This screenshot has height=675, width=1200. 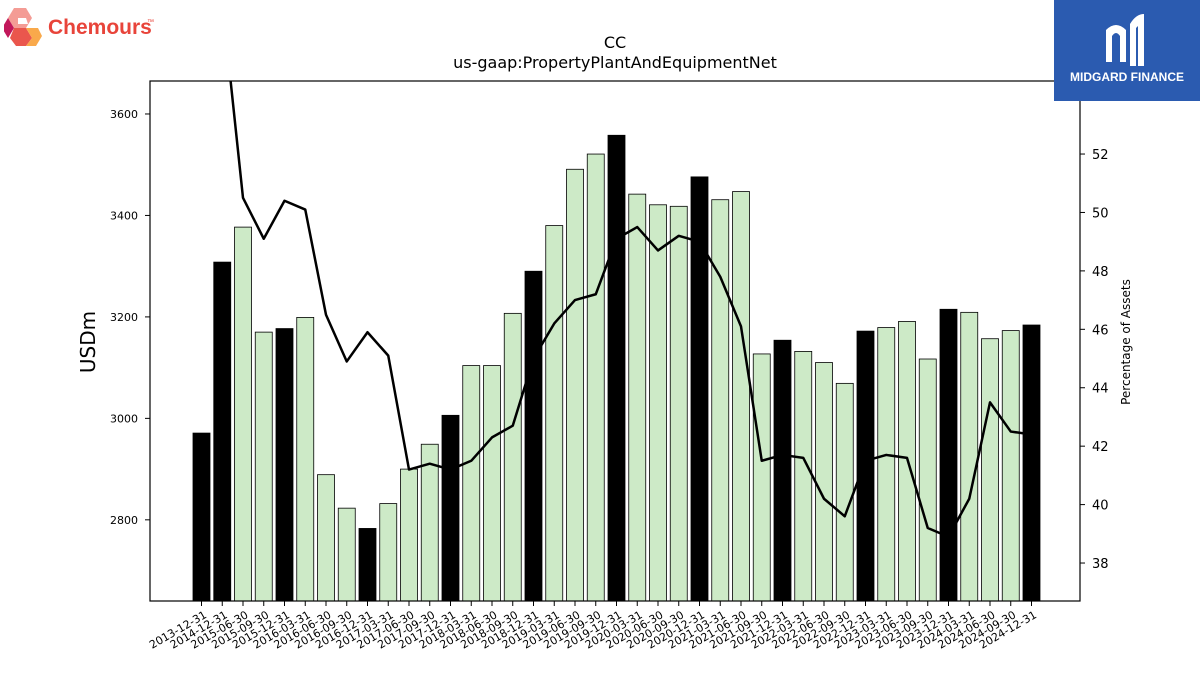 I want to click on chemours-logo-tm: ™, so click(x=150, y=22).